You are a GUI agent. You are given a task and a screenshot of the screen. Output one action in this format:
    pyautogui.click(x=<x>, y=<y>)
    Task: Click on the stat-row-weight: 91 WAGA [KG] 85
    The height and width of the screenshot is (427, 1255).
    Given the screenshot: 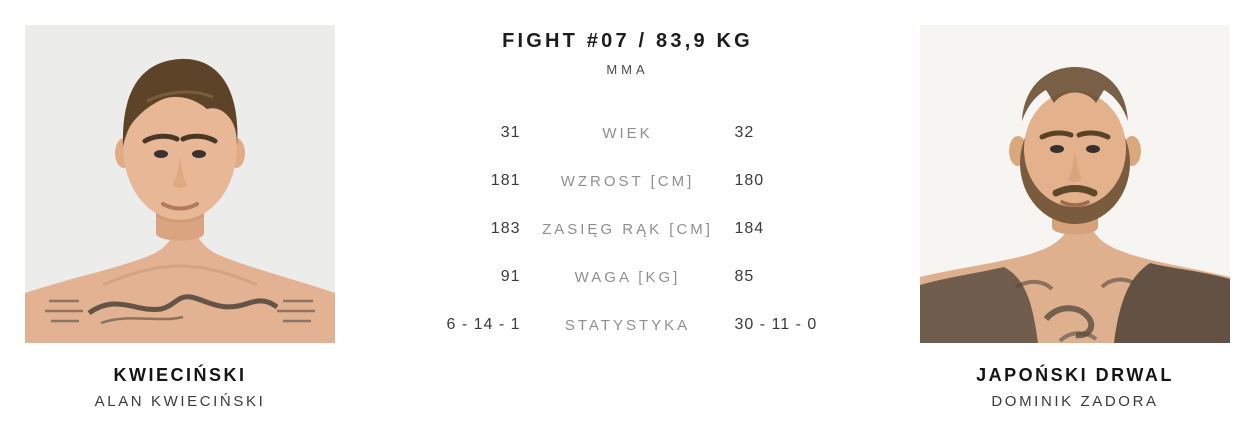 What is the action you would take?
    pyautogui.click(x=628, y=277)
    